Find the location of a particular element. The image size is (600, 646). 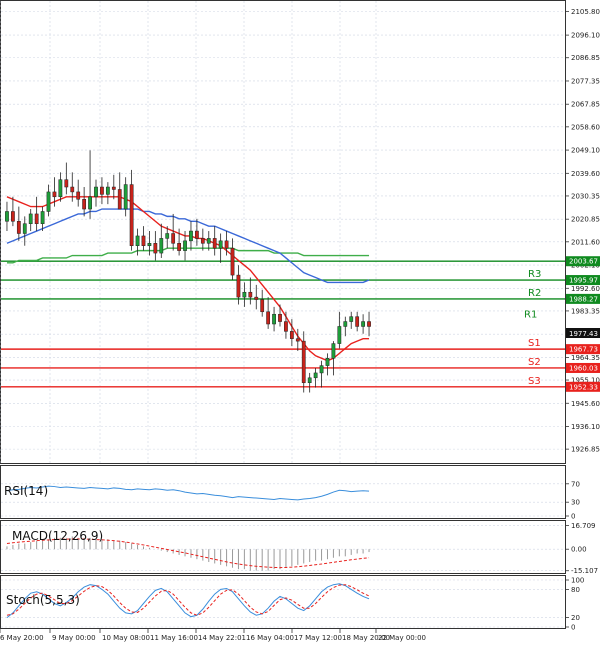

pivot-level-tag: 1952.33 is located at coordinates (583, 387).